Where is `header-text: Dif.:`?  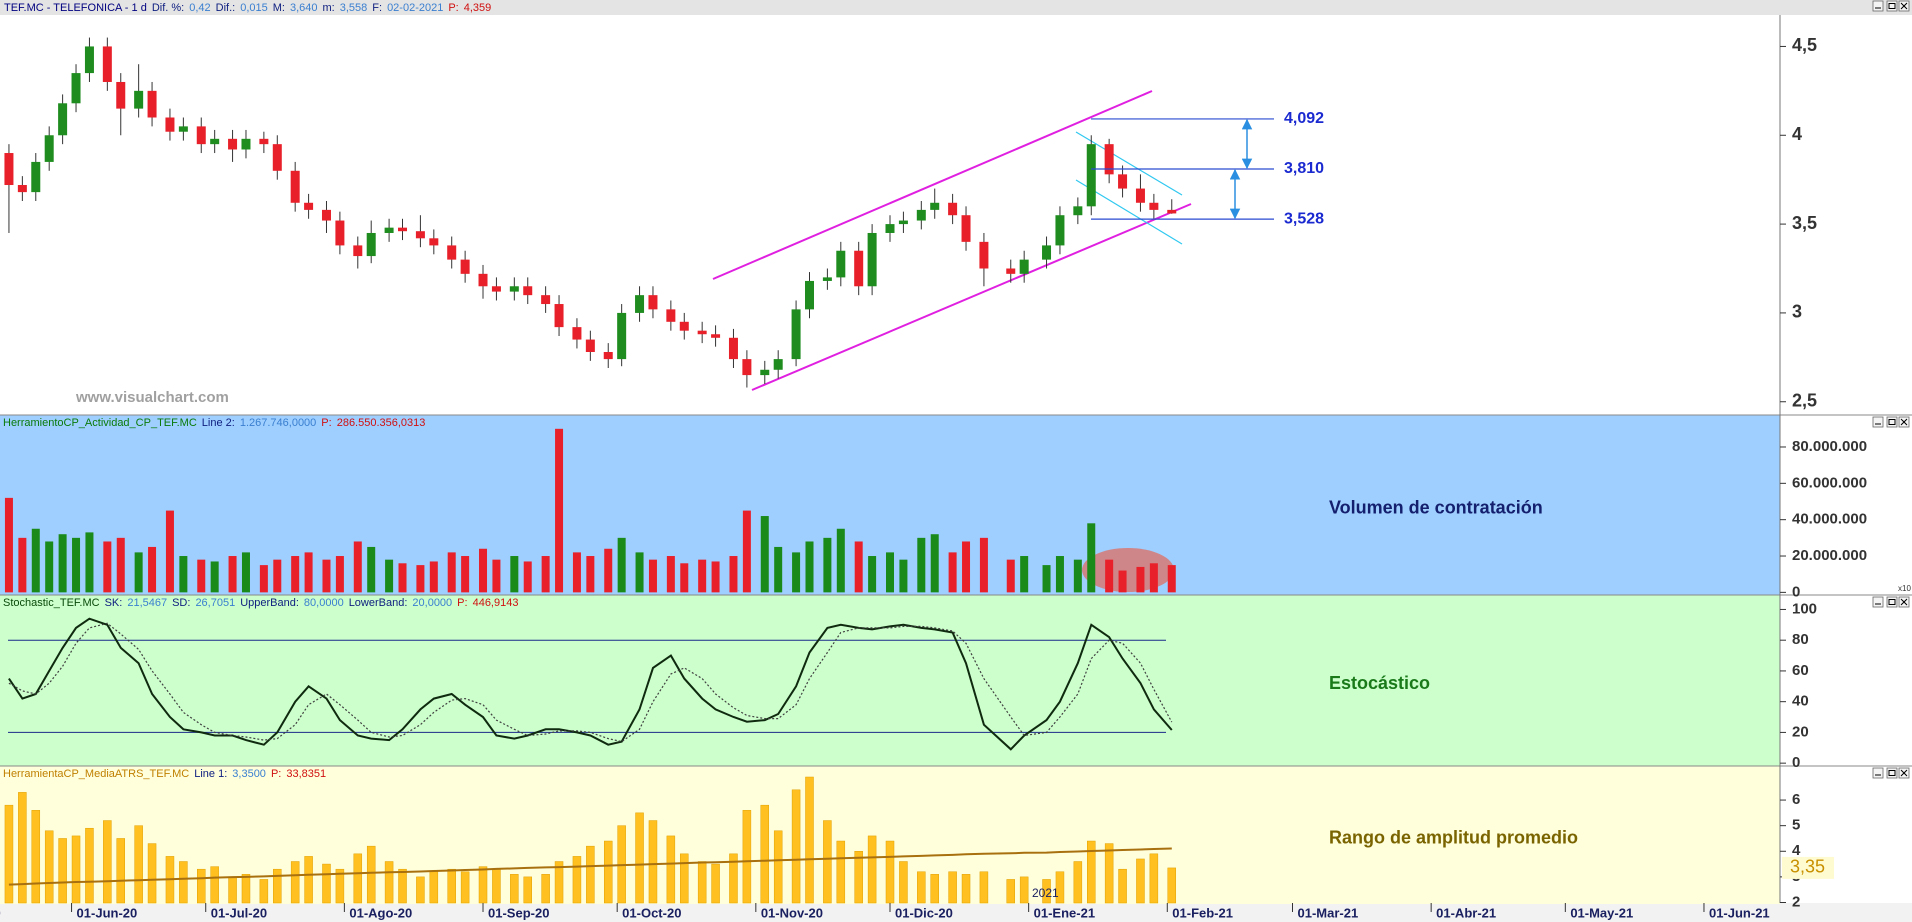 header-text: Dif.: is located at coordinates (226, 8).